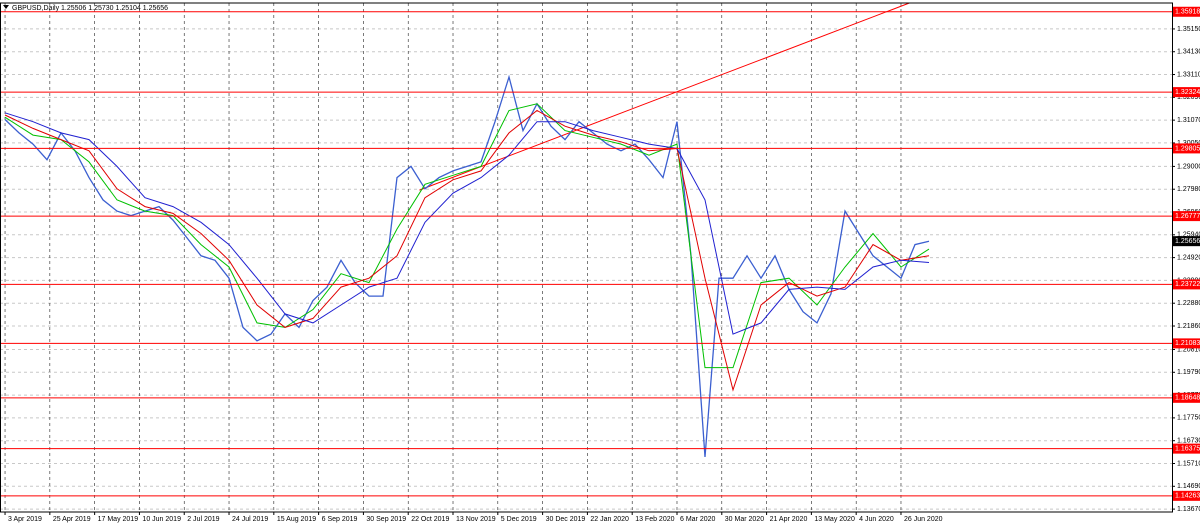  Describe the element at coordinates (430, 519) in the screenshot. I see `x-tick-label: 22 Oct 2019` at that location.